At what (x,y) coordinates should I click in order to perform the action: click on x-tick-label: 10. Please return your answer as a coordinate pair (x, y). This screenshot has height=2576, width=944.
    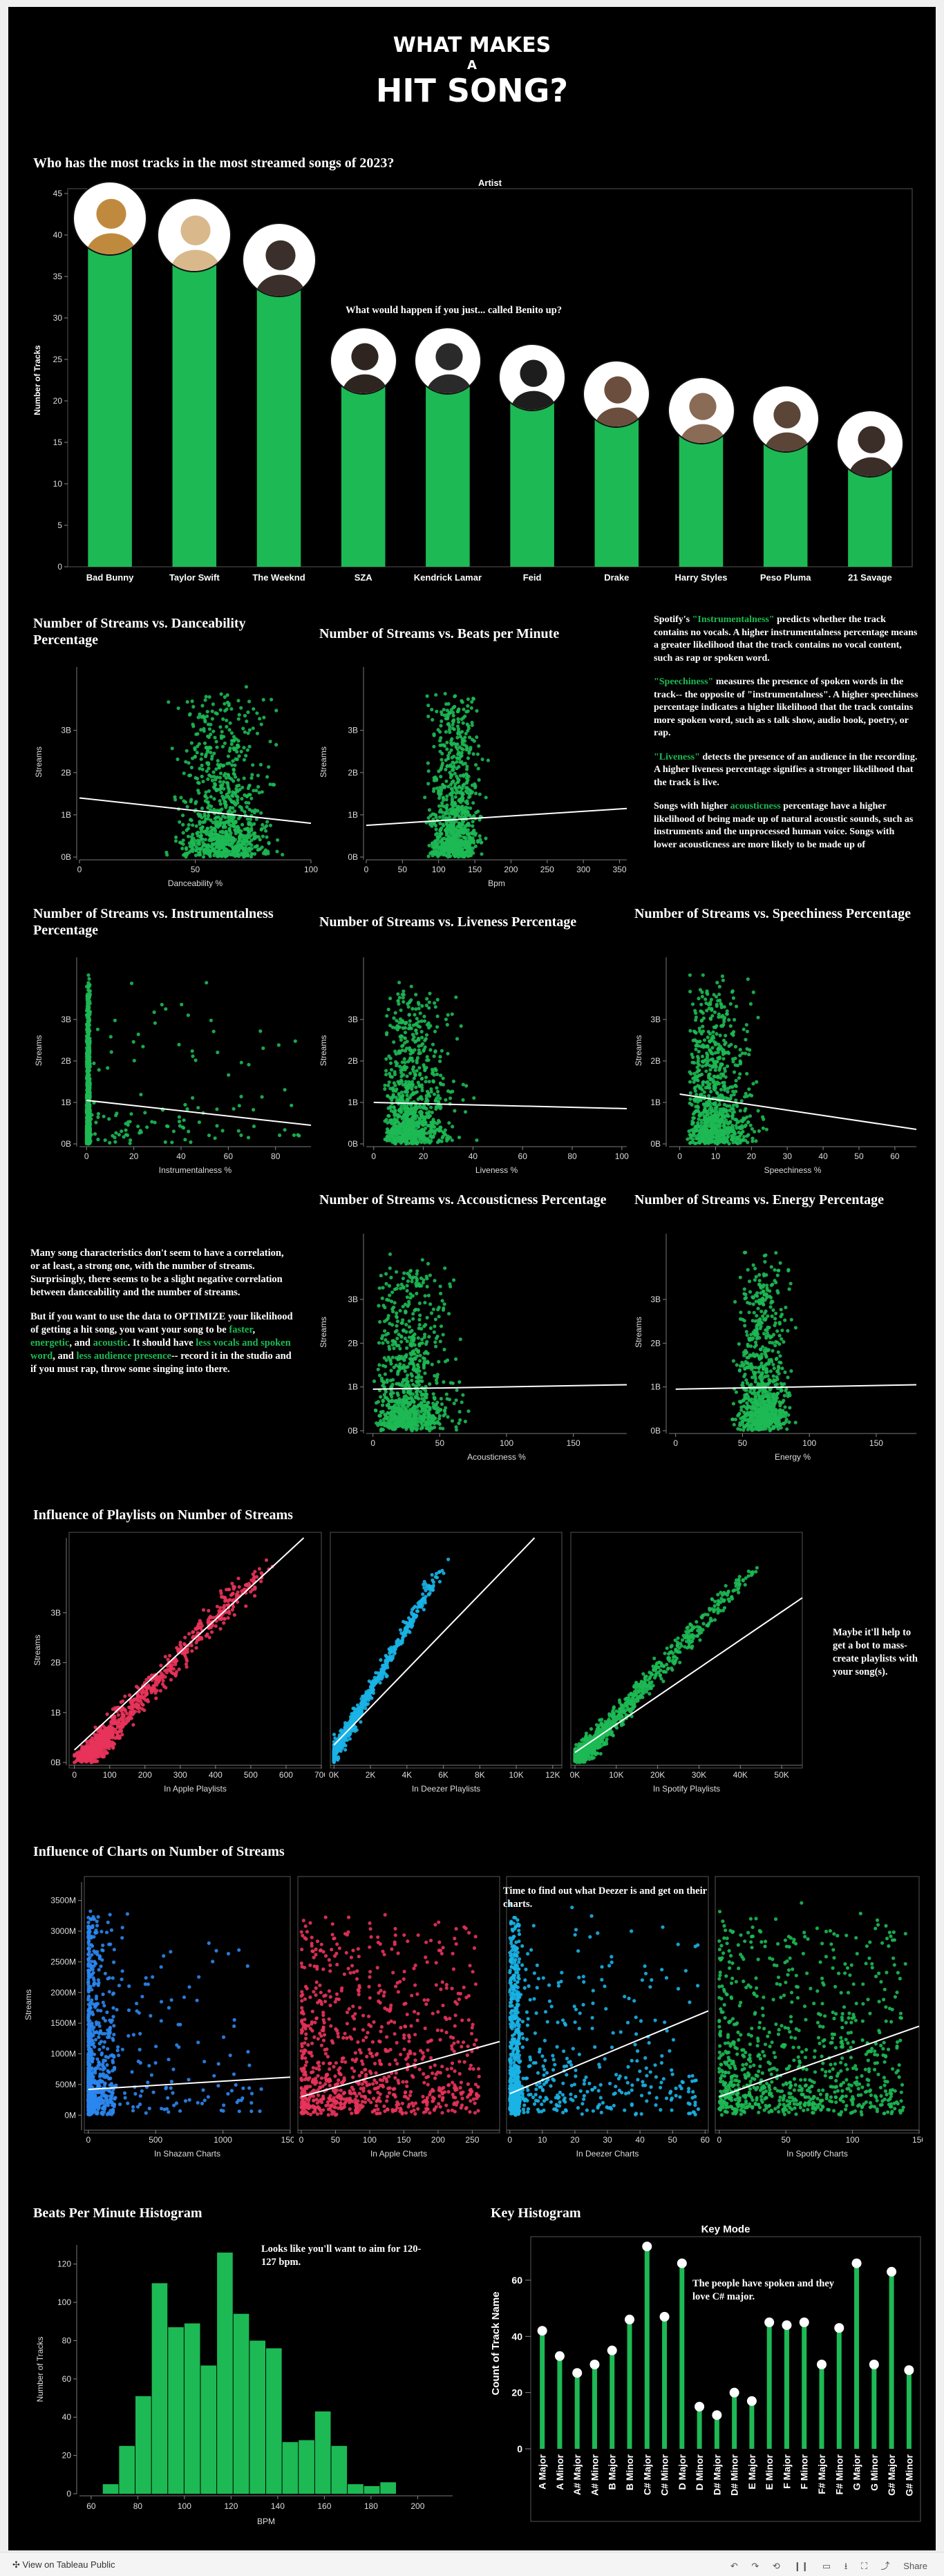
    Looking at the image, I should click on (716, 1156).